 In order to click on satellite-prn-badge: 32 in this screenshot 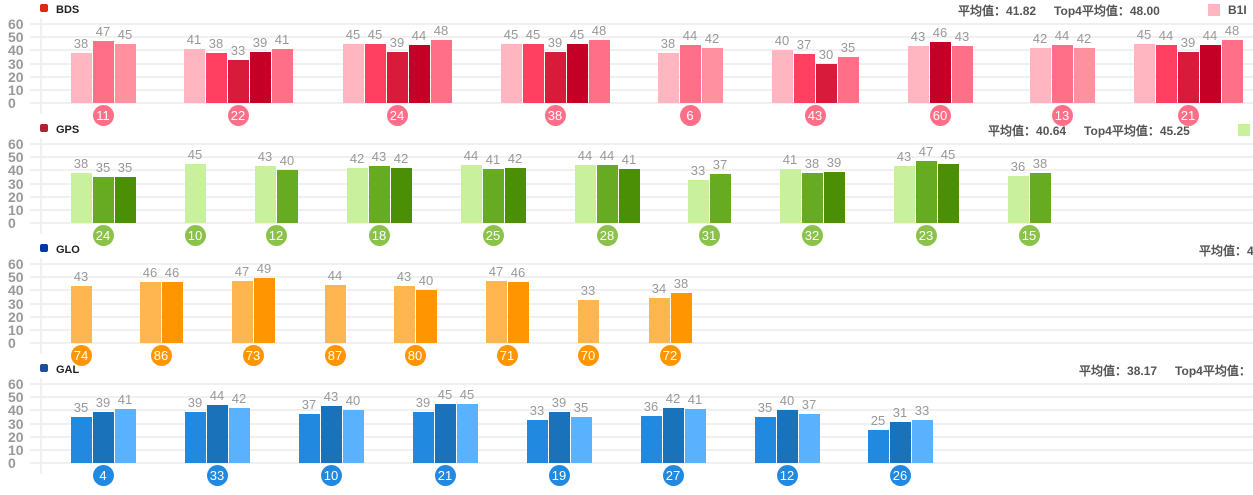, I will do `click(812, 235)`.